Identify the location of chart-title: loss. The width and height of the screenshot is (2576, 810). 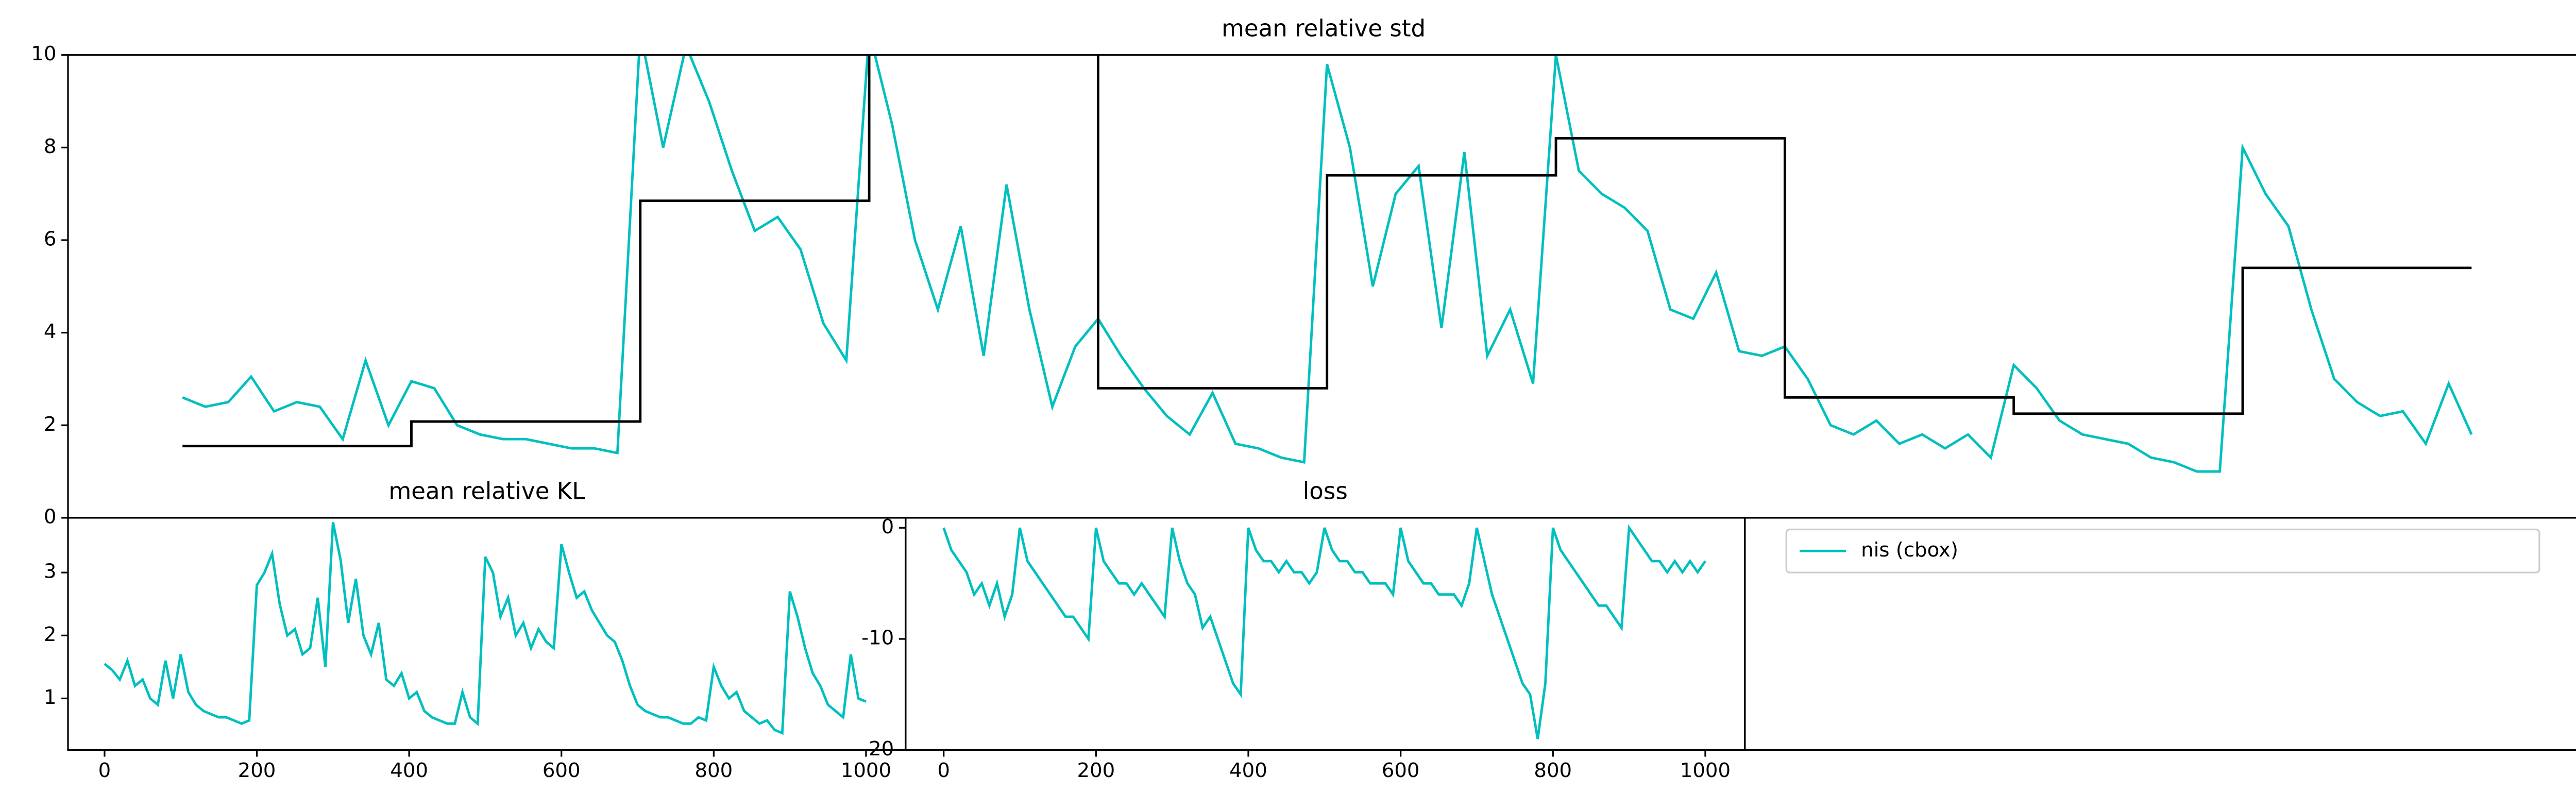
(1325, 492).